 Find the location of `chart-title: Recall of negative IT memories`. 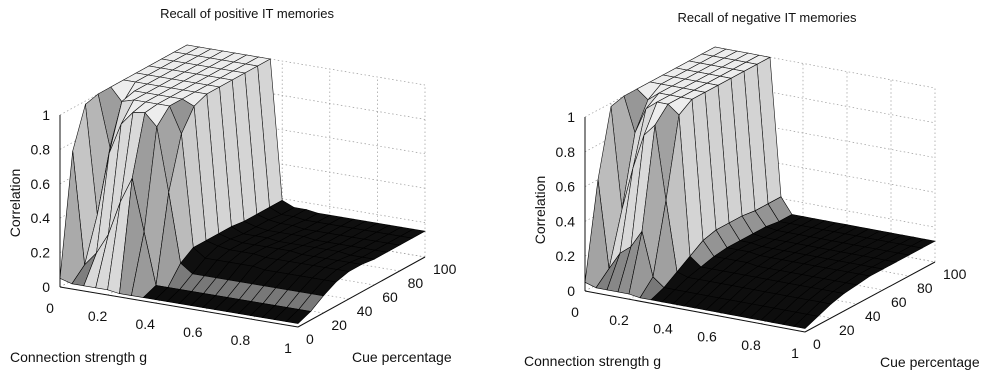

chart-title: Recall of negative IT memories is located at coordinates (767, 17).